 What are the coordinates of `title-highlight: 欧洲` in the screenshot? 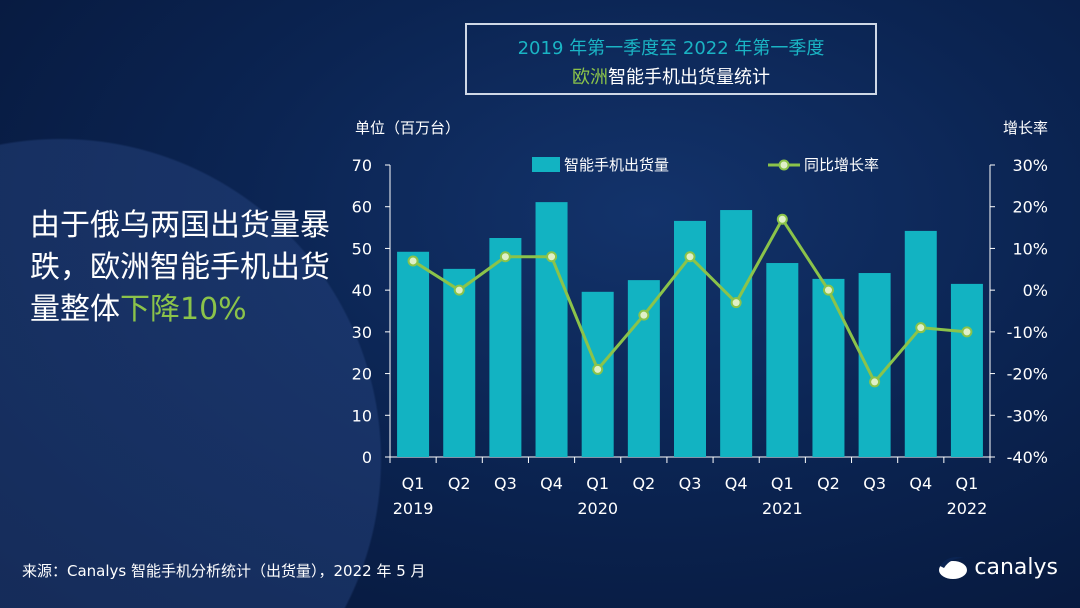 It's located at (590, 77).